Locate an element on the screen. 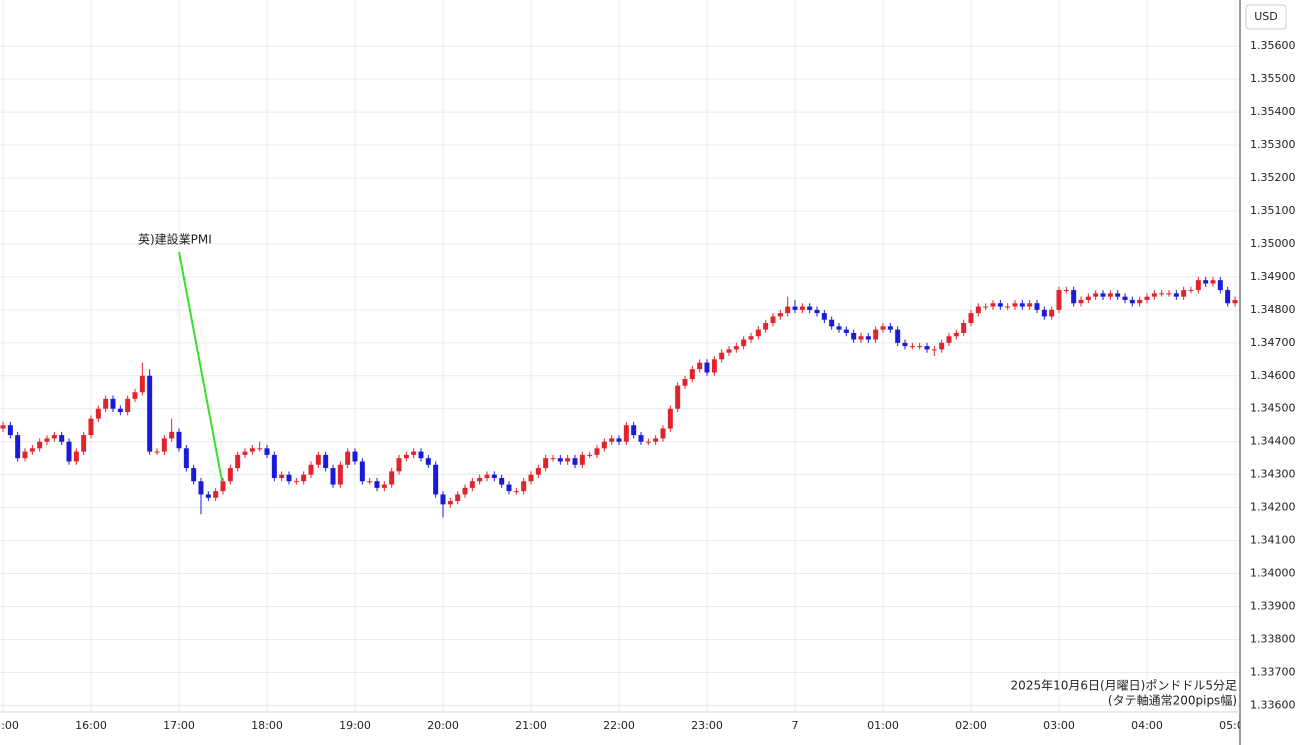 Image resolution: width=1300 pixels, height=745 pixels. y-tick-label: 1.34400 is located at coordinates (1273, 441).